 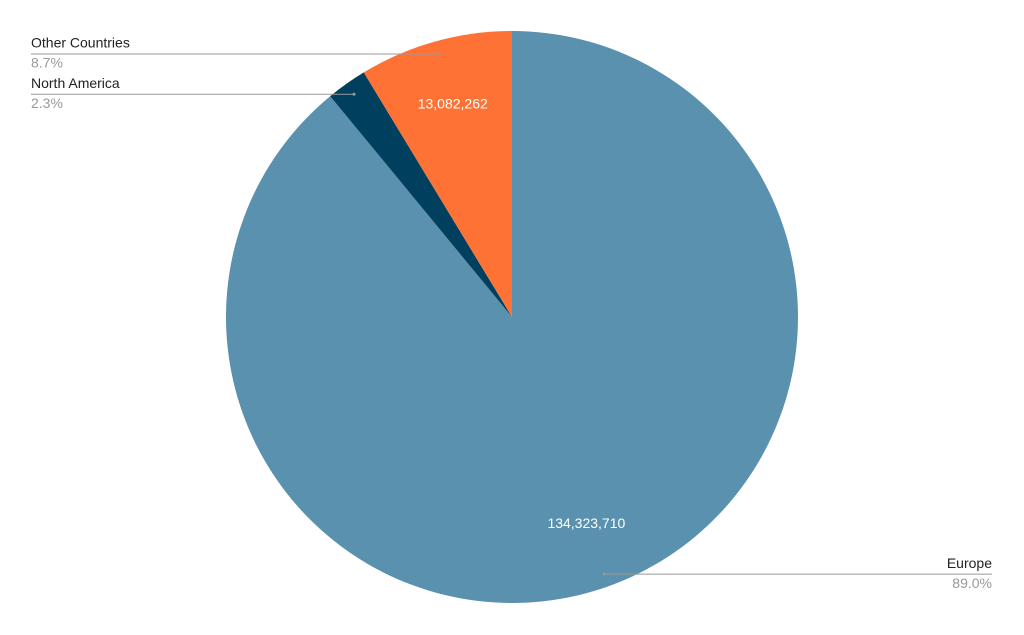 I want to click on percent-label: 2.3%, so click(x=47, y=103).